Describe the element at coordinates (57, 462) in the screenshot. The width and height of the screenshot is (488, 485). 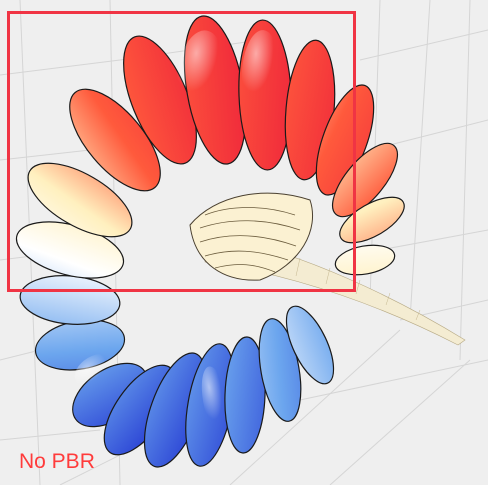
I see `render-mode-label: No PBR` at that location.